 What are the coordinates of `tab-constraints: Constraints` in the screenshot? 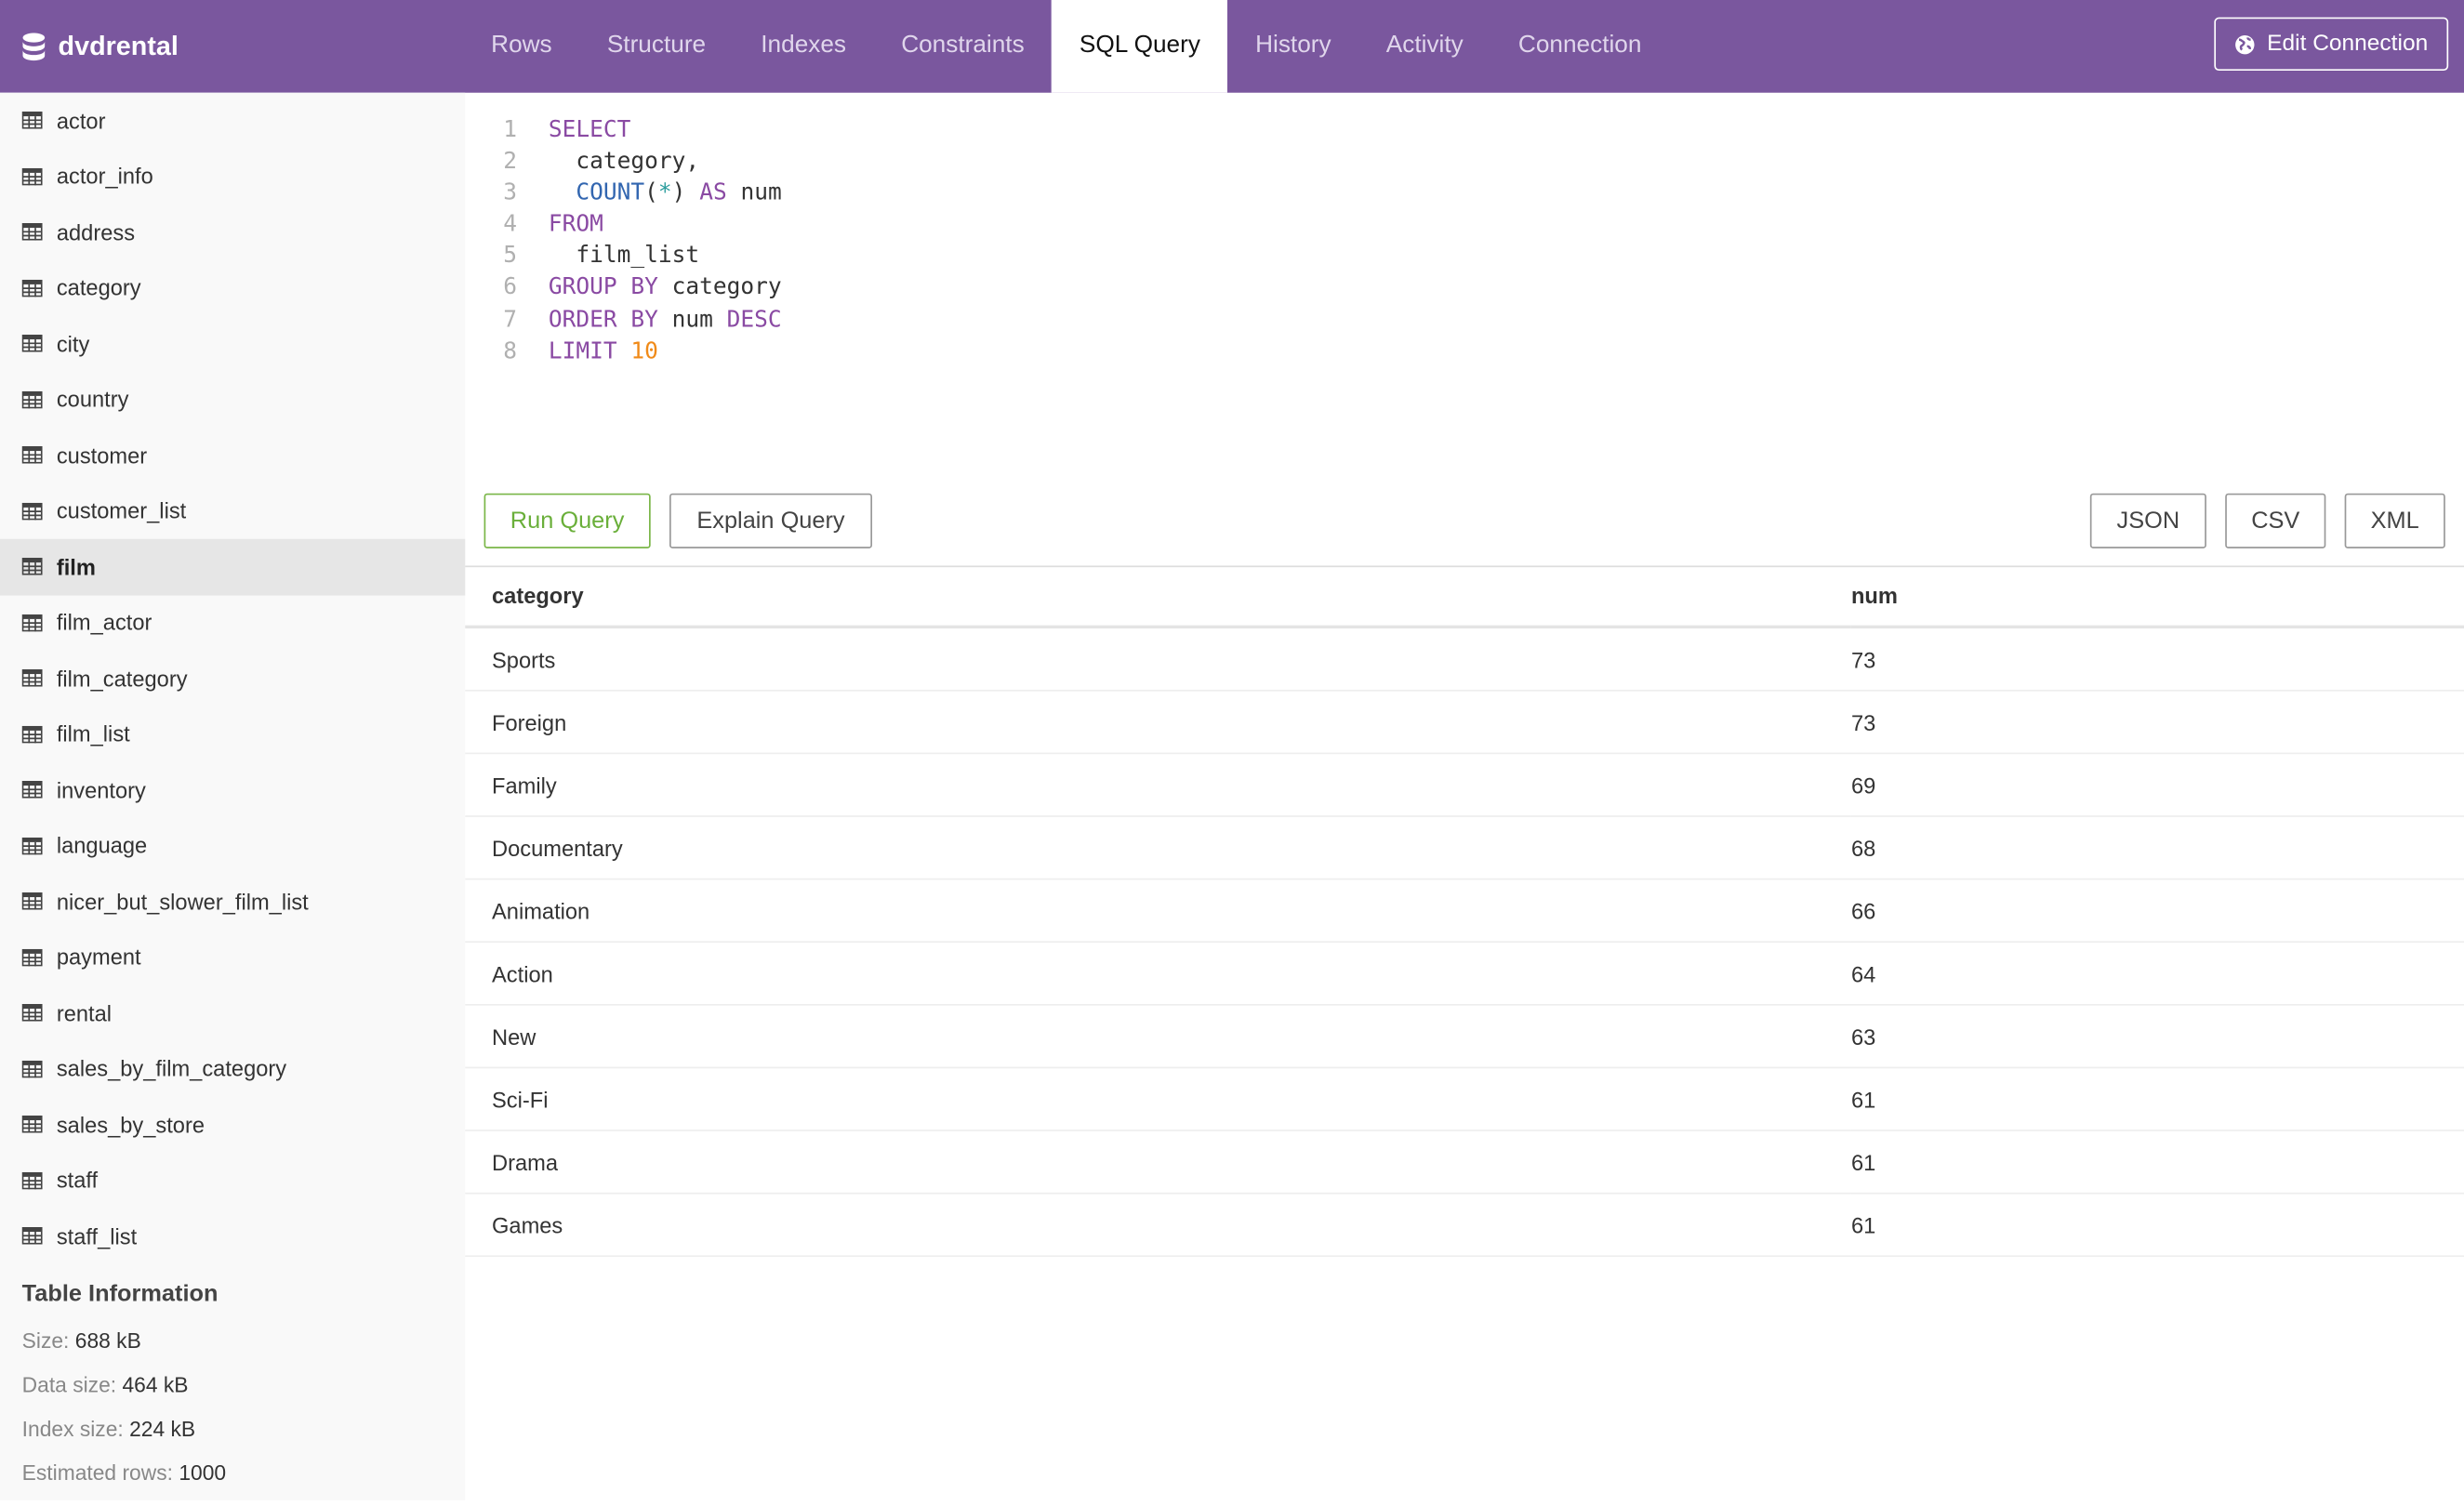 It's located at (963, 45).